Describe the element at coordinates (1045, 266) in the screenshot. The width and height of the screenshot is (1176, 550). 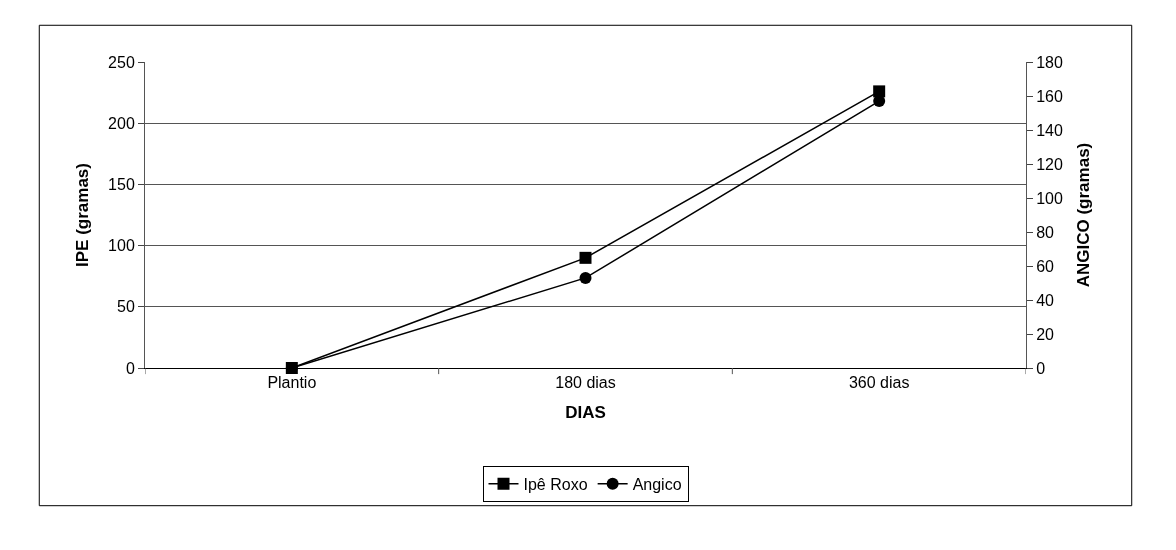
I see `y2-tick-label: 60` at that location.